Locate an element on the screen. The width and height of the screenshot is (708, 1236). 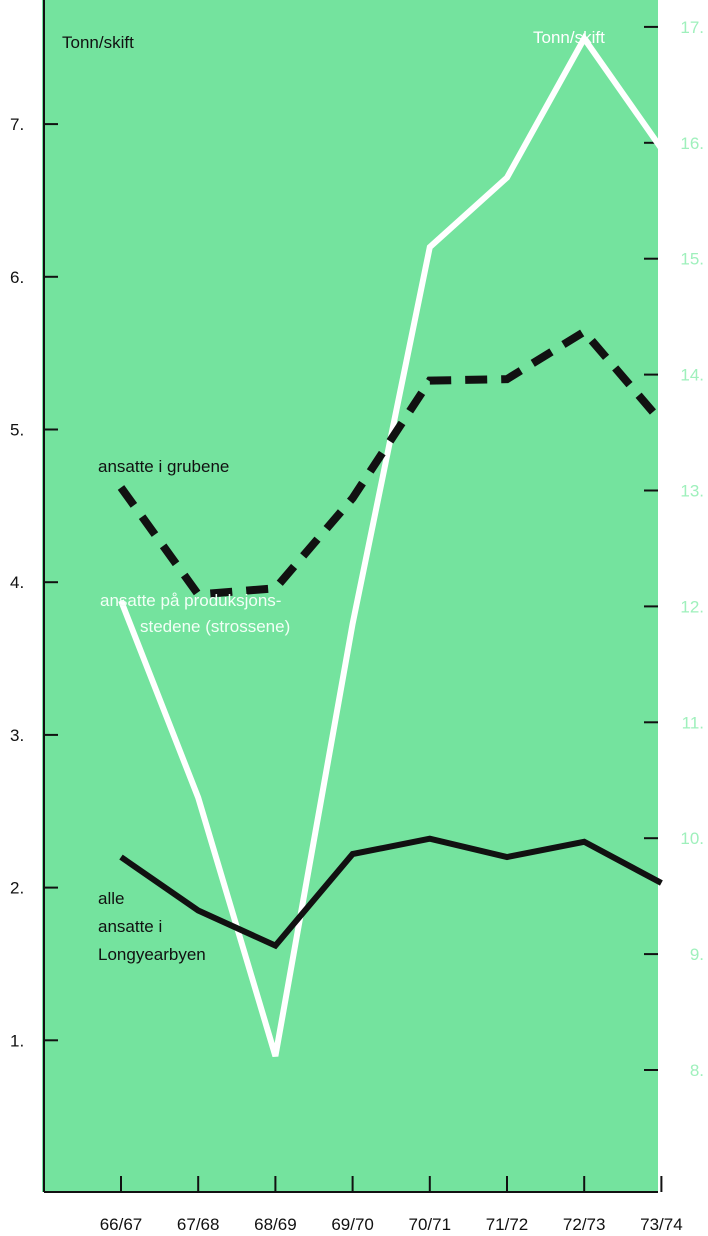
x-tick-label: 68/69 is located at coordinates (275, 1224).